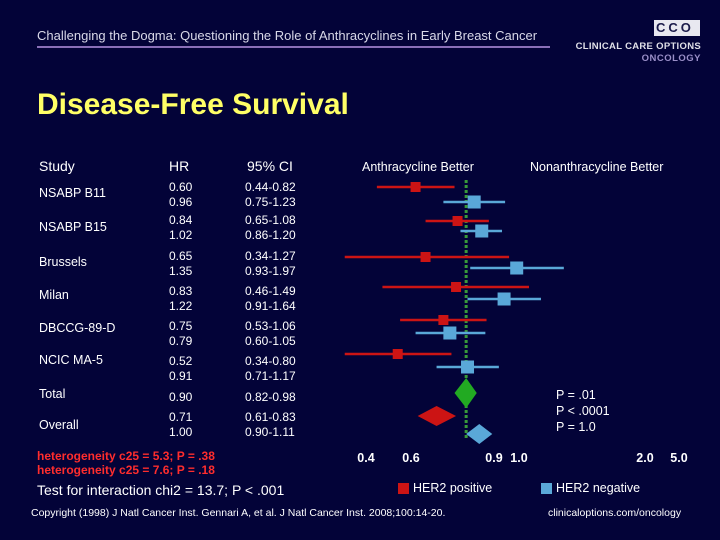 The height and width of the screenshot is (540, 720). What do you see at coordinates (270, 424) in the screenshot?
I see `ci-value: 0.61-0.83 0.90-1.11` at bounding box center [270, 424].